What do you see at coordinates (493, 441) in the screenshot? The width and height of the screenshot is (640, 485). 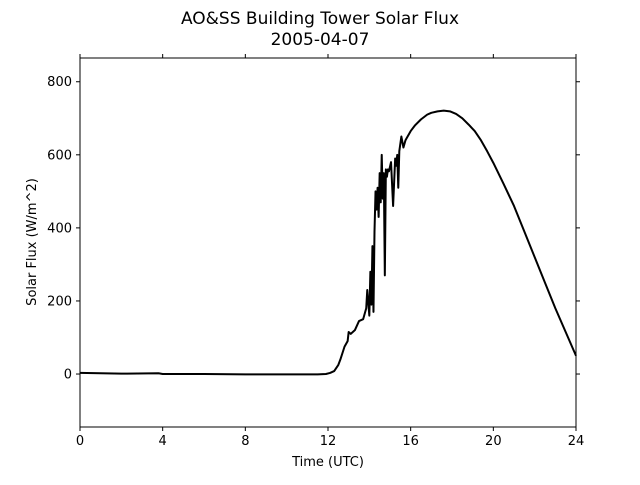 I see `x-tick-label: 20` at bounding box center [493, 441].